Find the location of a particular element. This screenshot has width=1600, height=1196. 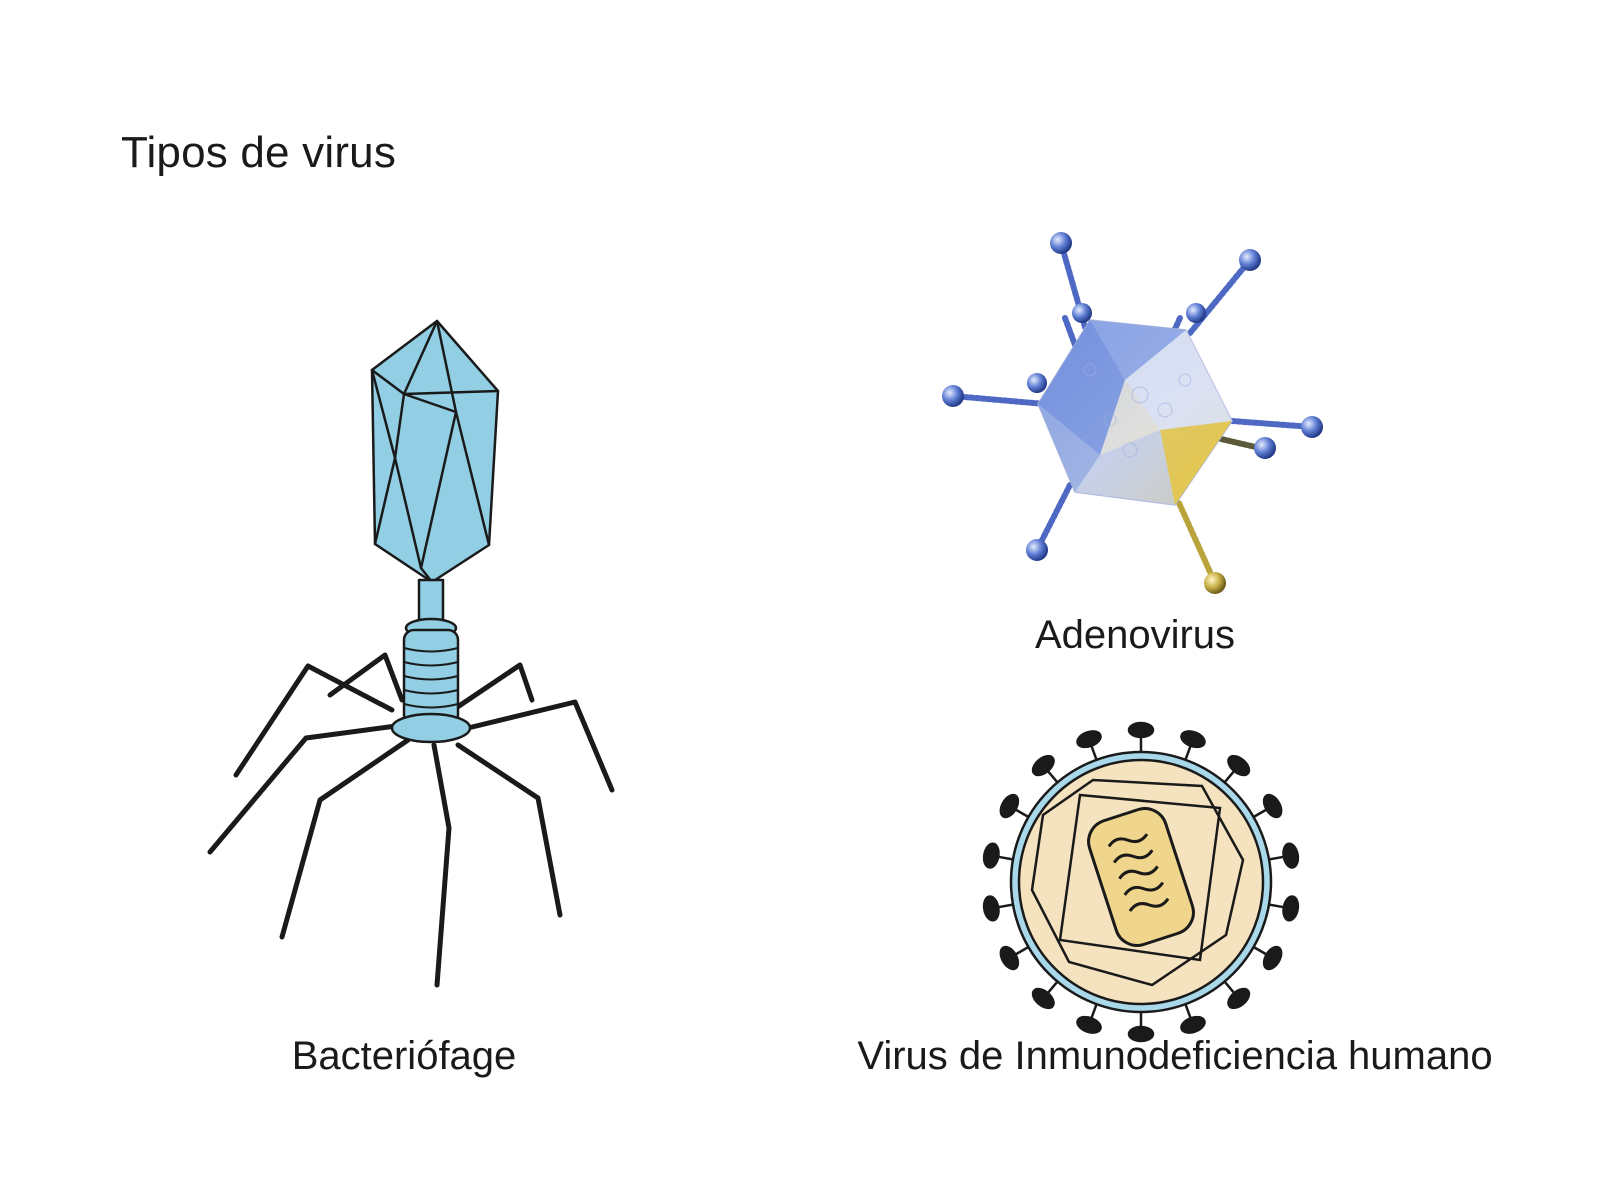

adeno-knobs is located at coordinates (1132, 413).